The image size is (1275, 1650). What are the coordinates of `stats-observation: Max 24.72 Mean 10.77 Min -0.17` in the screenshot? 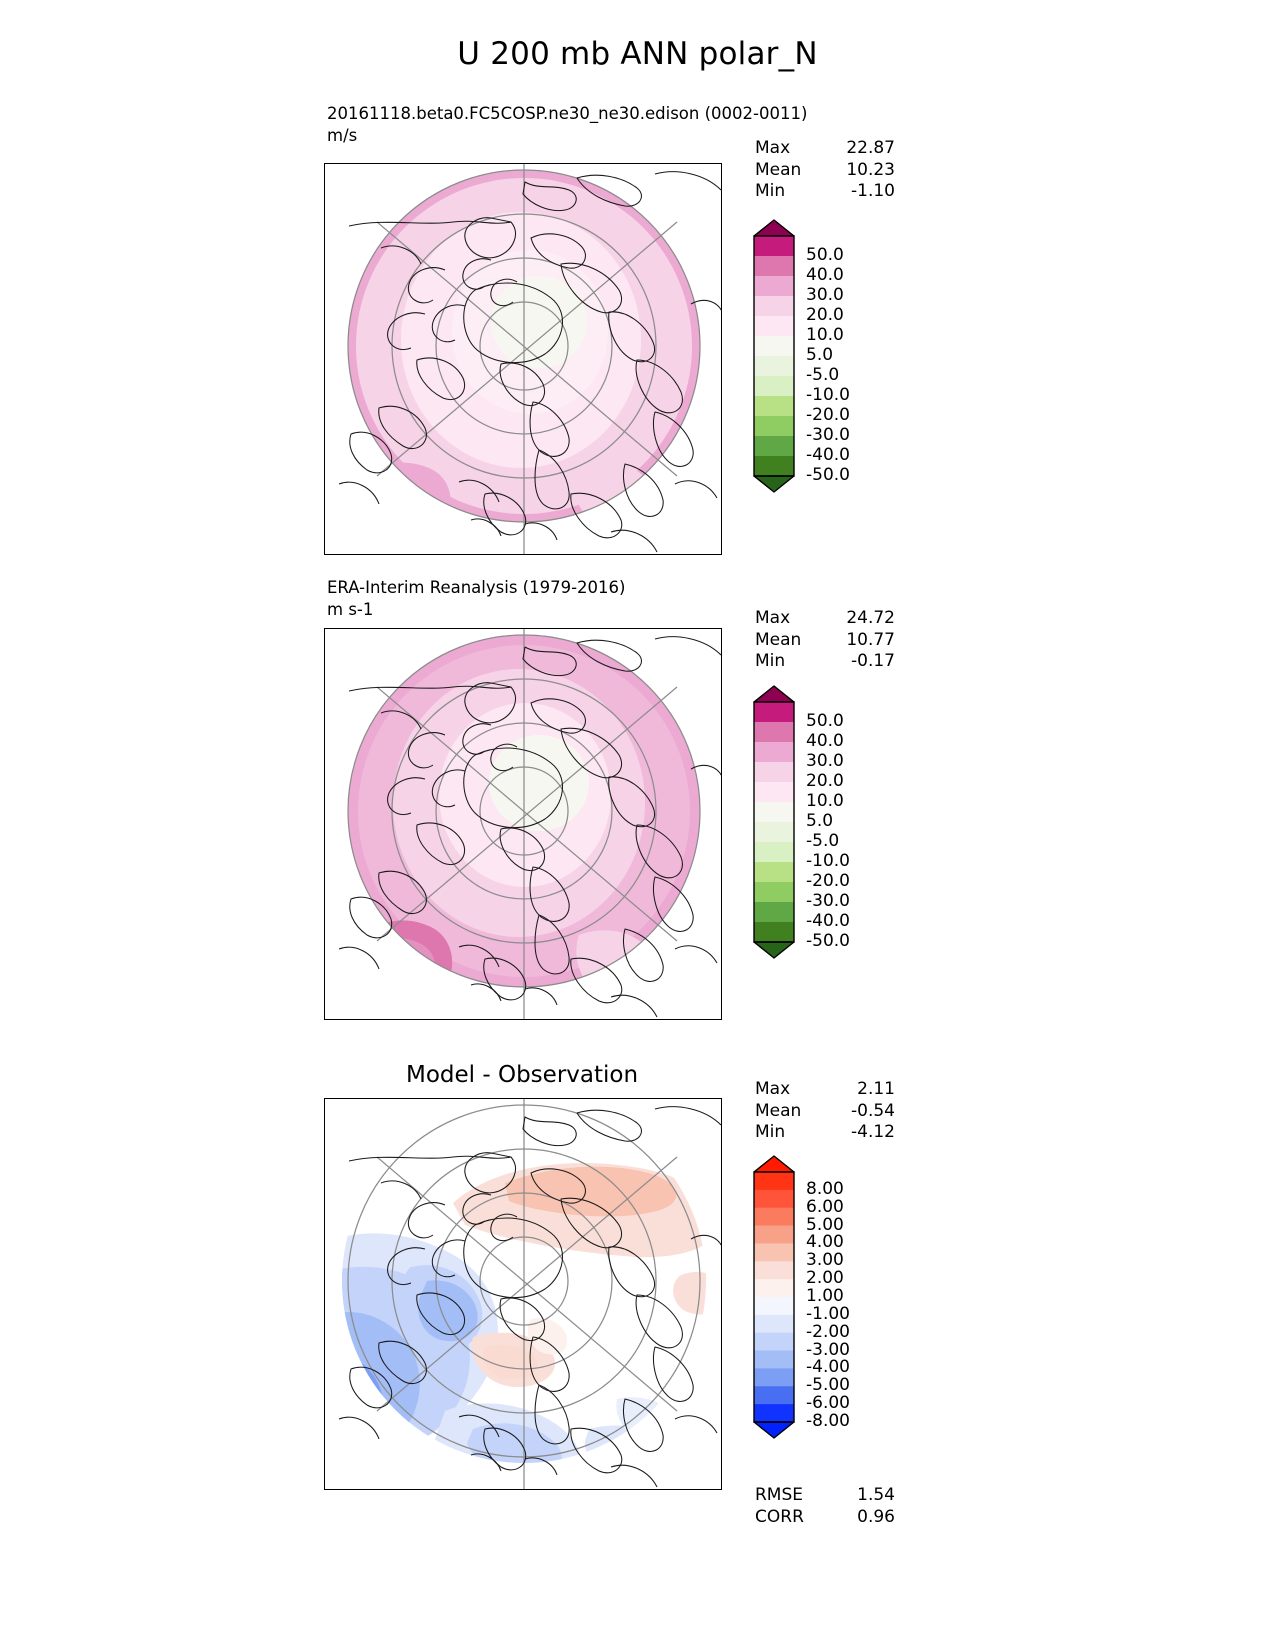 It's located at (825, 640).